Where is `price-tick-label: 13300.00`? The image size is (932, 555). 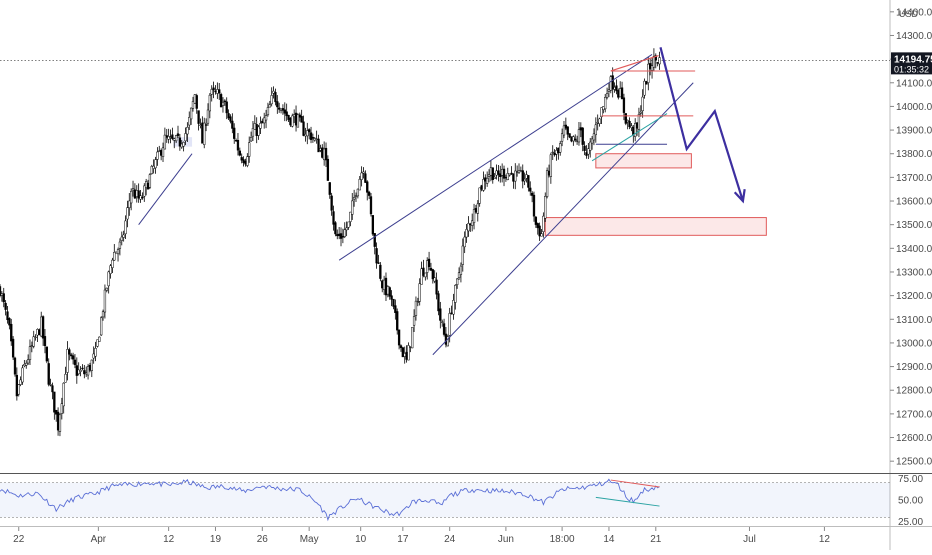
price-tick-label: 13300.00 is located at coordinates (914, 272).